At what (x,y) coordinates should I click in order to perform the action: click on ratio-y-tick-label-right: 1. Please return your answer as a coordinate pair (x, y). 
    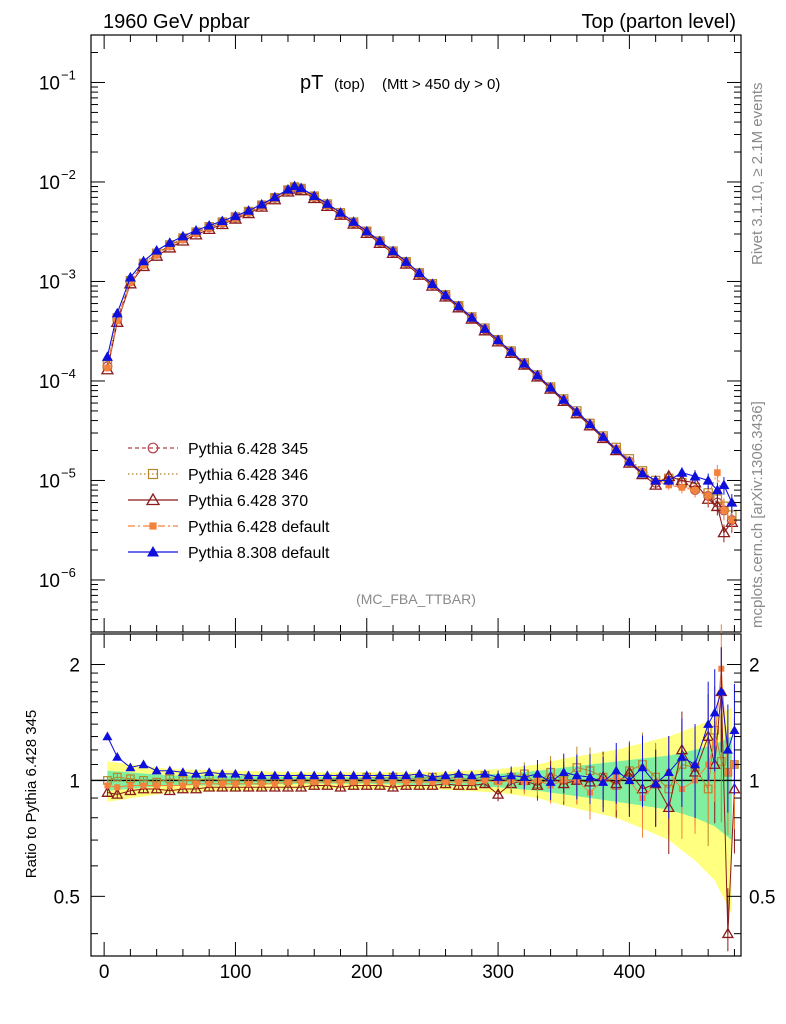
    Looking at the image, I should click on (754, 781).